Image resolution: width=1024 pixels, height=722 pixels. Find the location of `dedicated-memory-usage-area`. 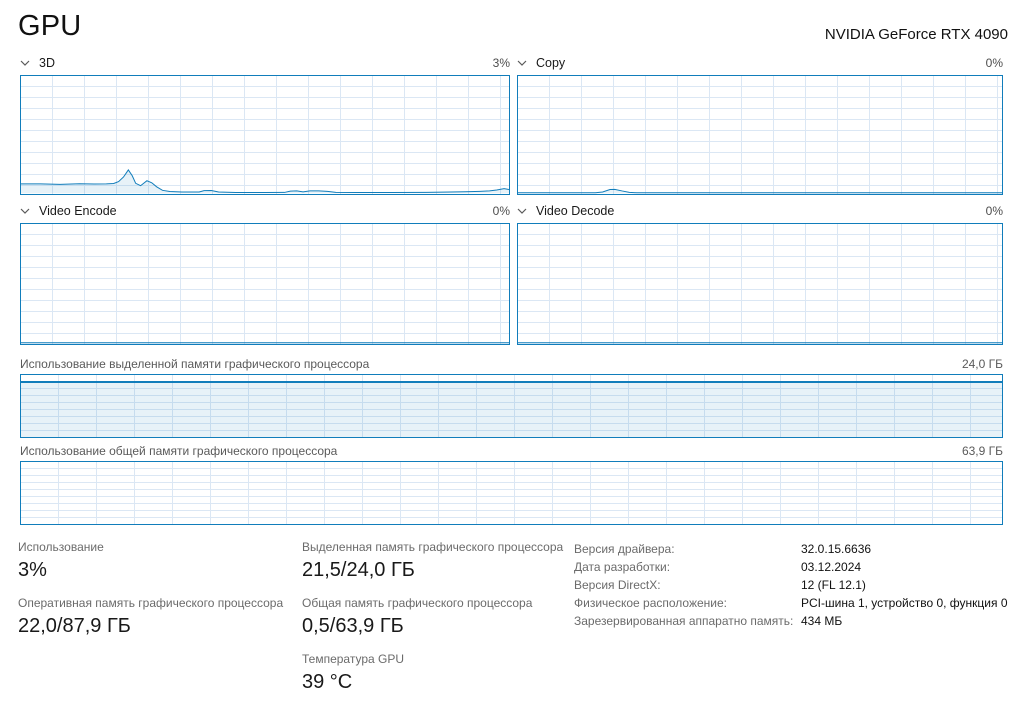

dedicated-memory-usage-area is located at coordinates (511, 409).